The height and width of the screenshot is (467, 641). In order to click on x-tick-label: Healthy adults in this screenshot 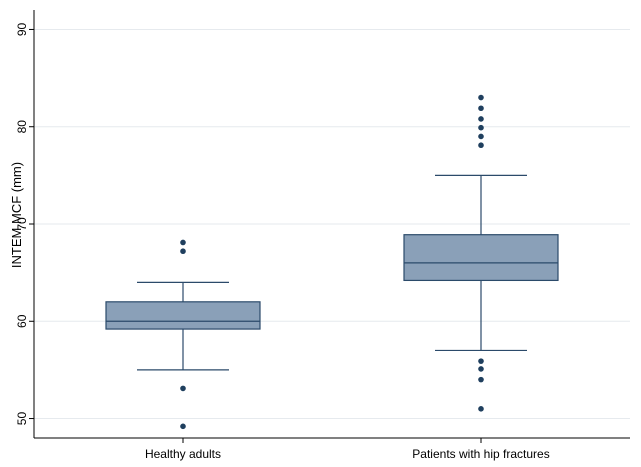, I will do `click(183, 454)`.